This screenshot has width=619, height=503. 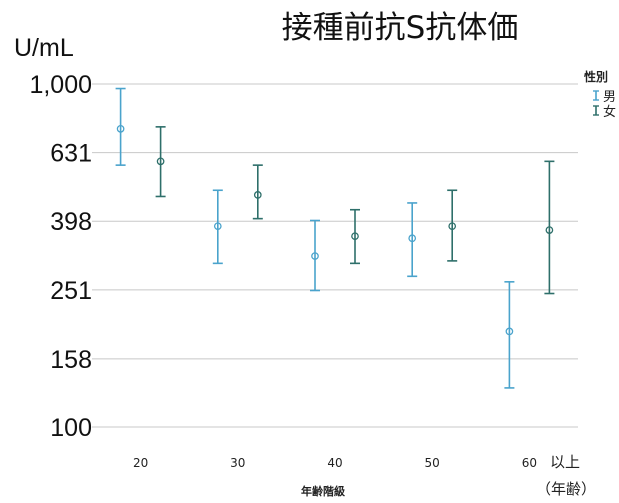 What do you see at coordinates (609, 112) in the screenshot?
I see `legend-label: 女` at bounding box center [609, 112].